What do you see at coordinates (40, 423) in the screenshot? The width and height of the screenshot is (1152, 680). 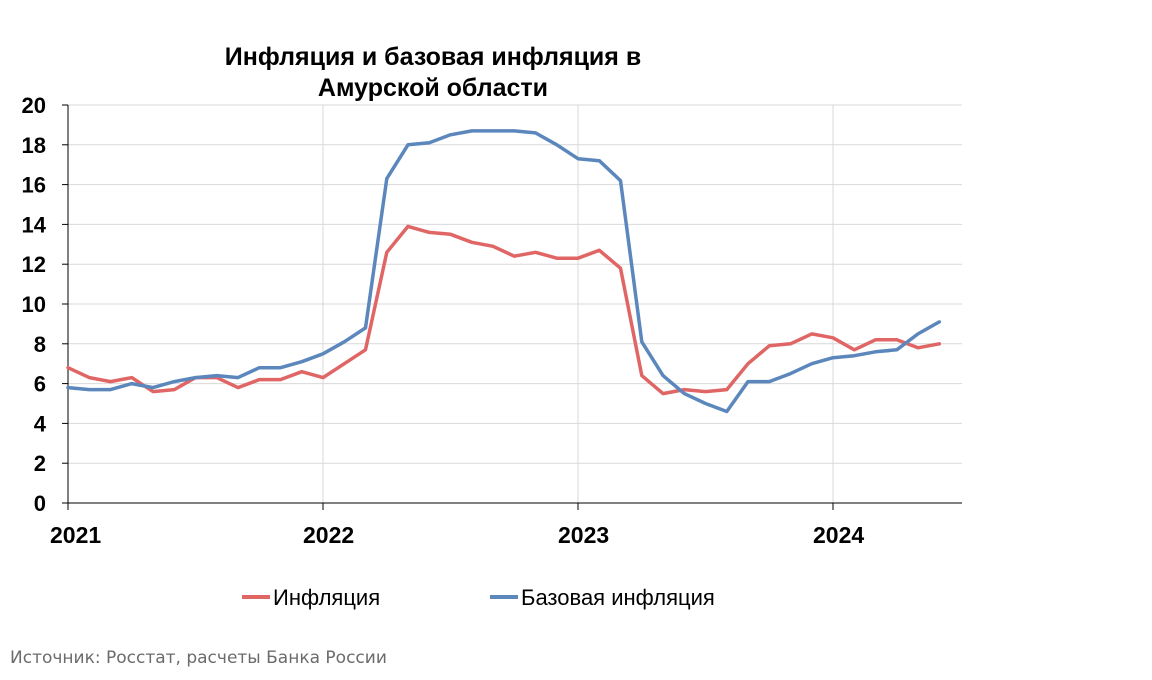 I see `y-tick-label-4: 4` at bounding box center [40, 423].